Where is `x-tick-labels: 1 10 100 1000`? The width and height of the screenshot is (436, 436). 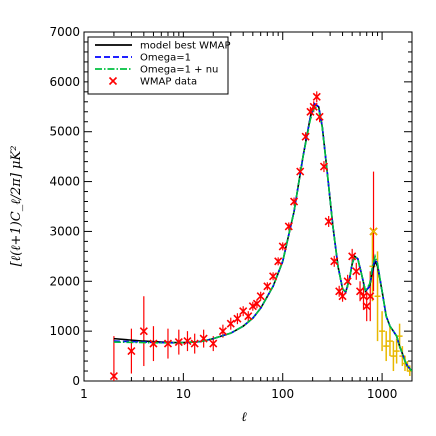 x-tick-labels: 1 10 100 1000 is located at coordinates (238, 394).